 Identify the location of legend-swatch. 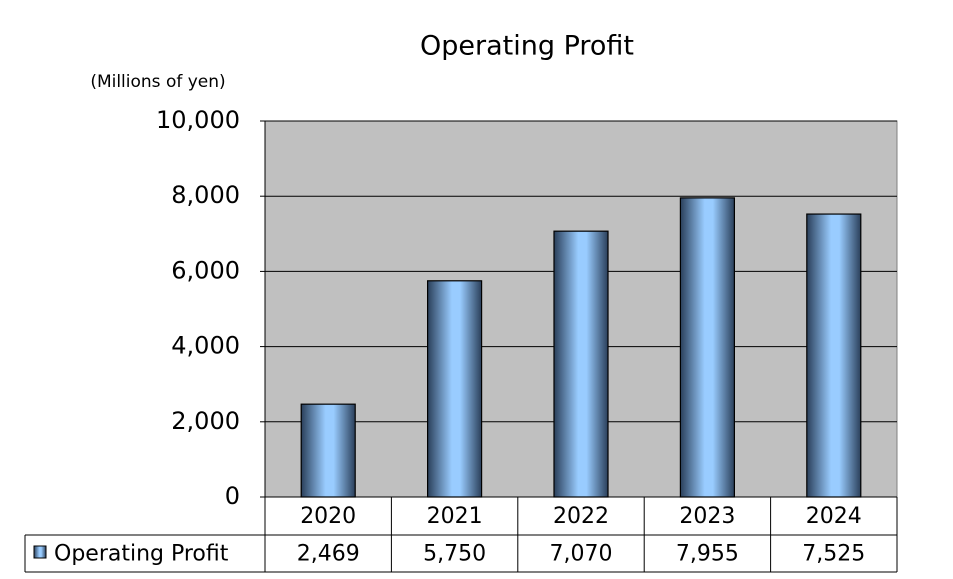
(40, 552).